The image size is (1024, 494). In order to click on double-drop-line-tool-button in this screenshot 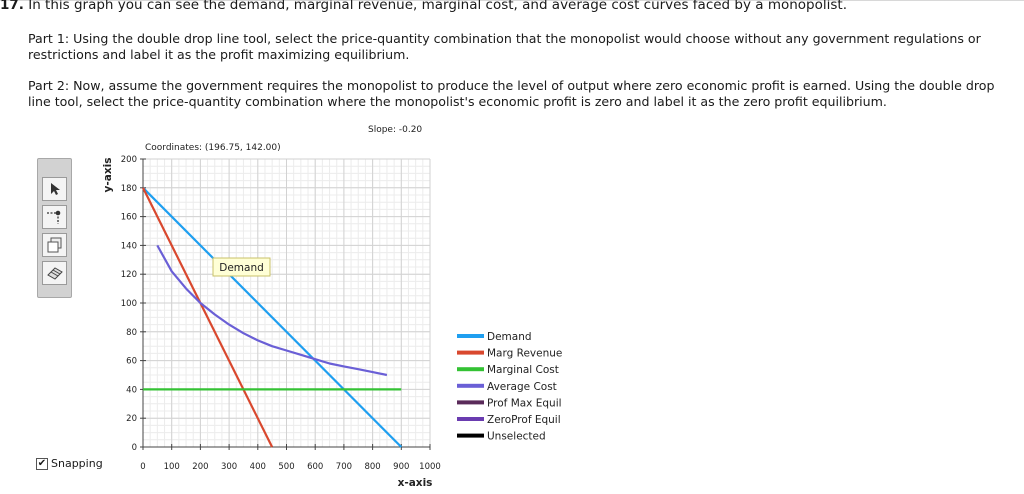, I will do `click(54, 217)`.